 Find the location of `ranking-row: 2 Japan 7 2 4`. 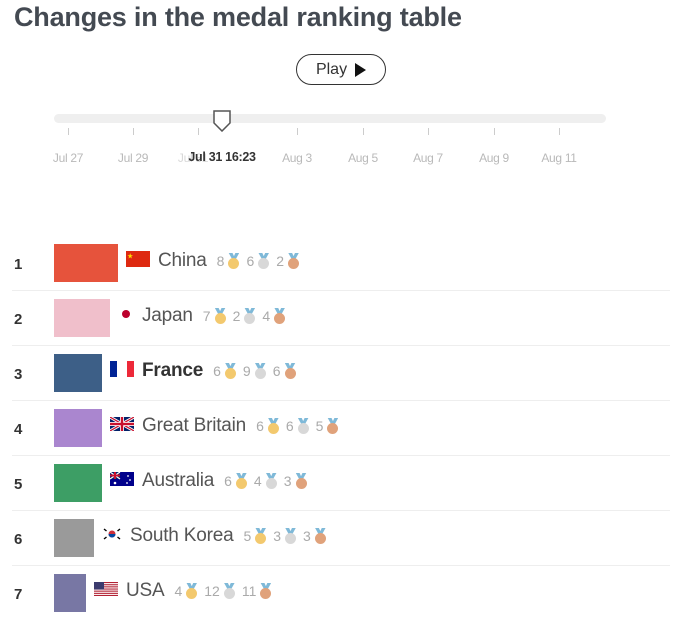

ranking-row: 2 Japan 7 2 4 is located at coordinates (350, 318).